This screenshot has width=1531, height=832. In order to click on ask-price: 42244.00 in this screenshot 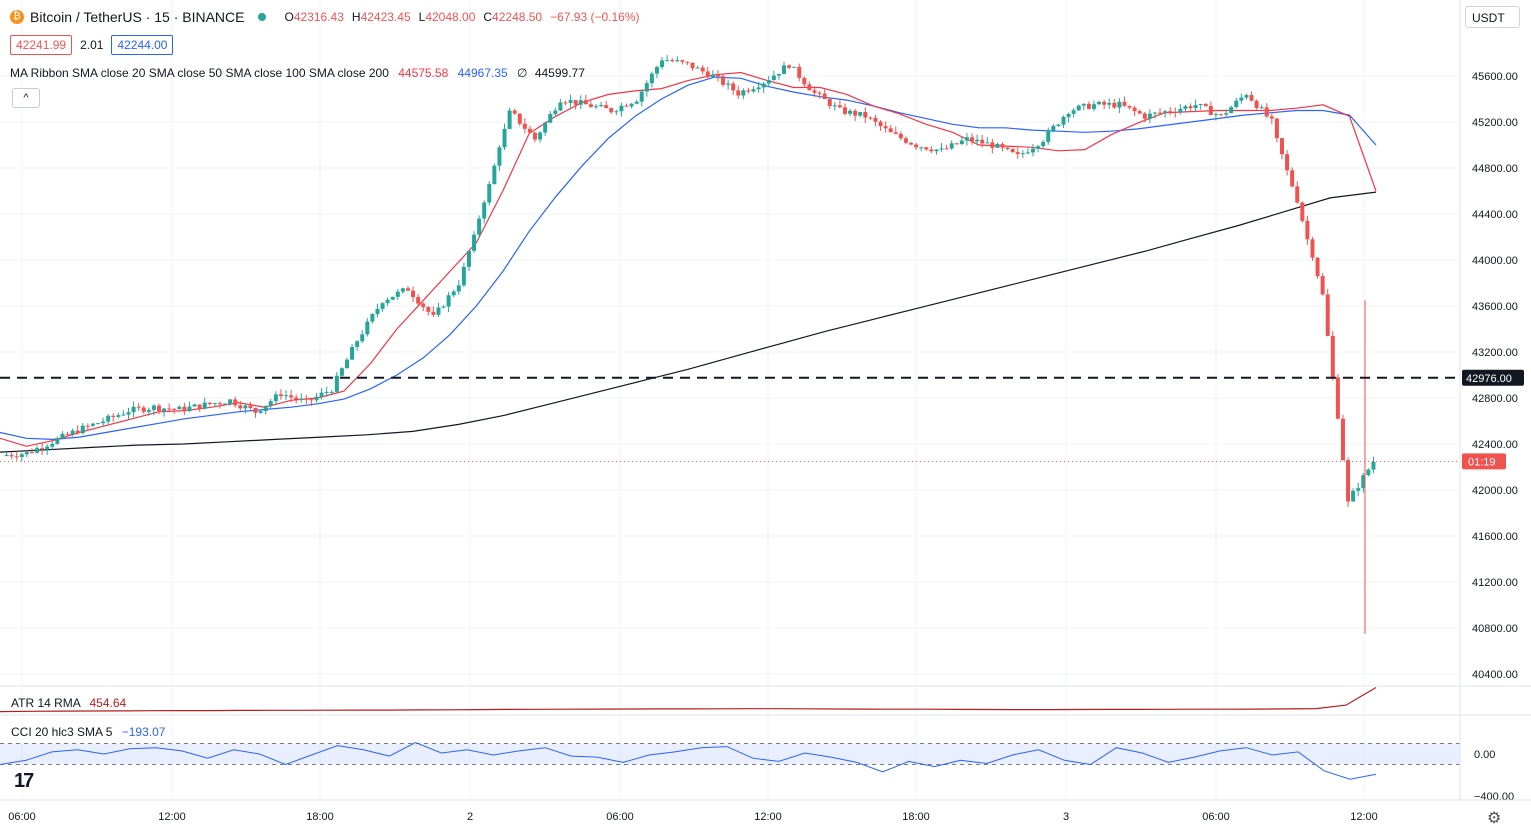, I will do `click(142, 45)`.